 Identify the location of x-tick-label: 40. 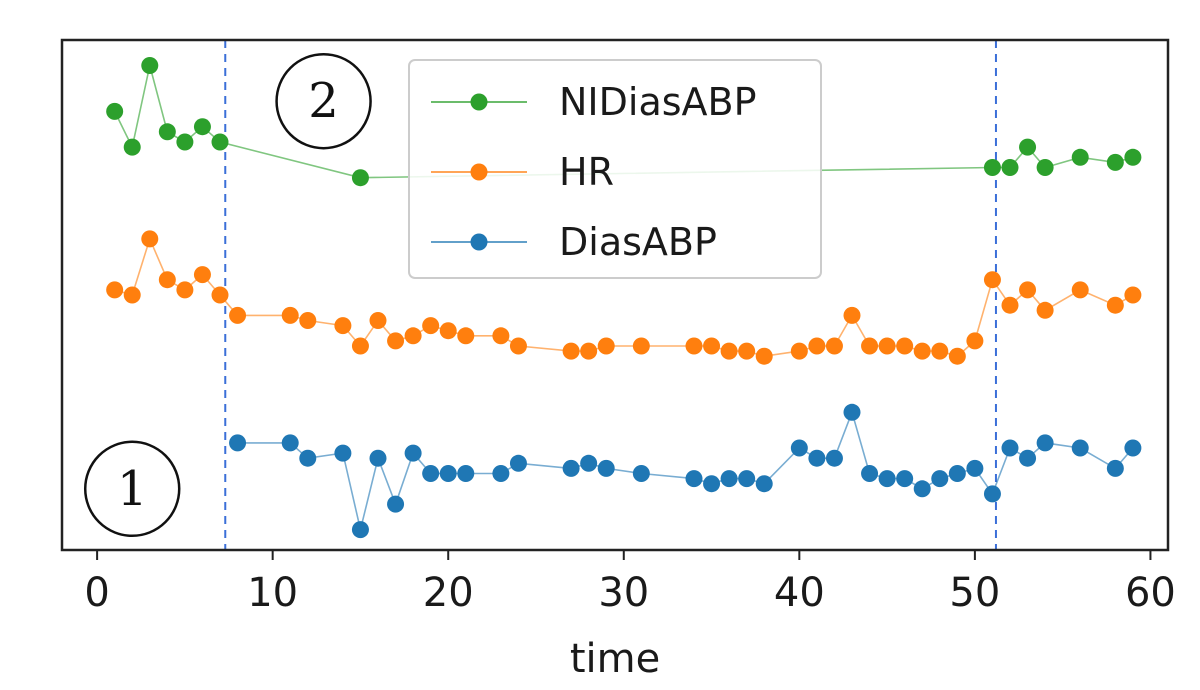
(799, 593).